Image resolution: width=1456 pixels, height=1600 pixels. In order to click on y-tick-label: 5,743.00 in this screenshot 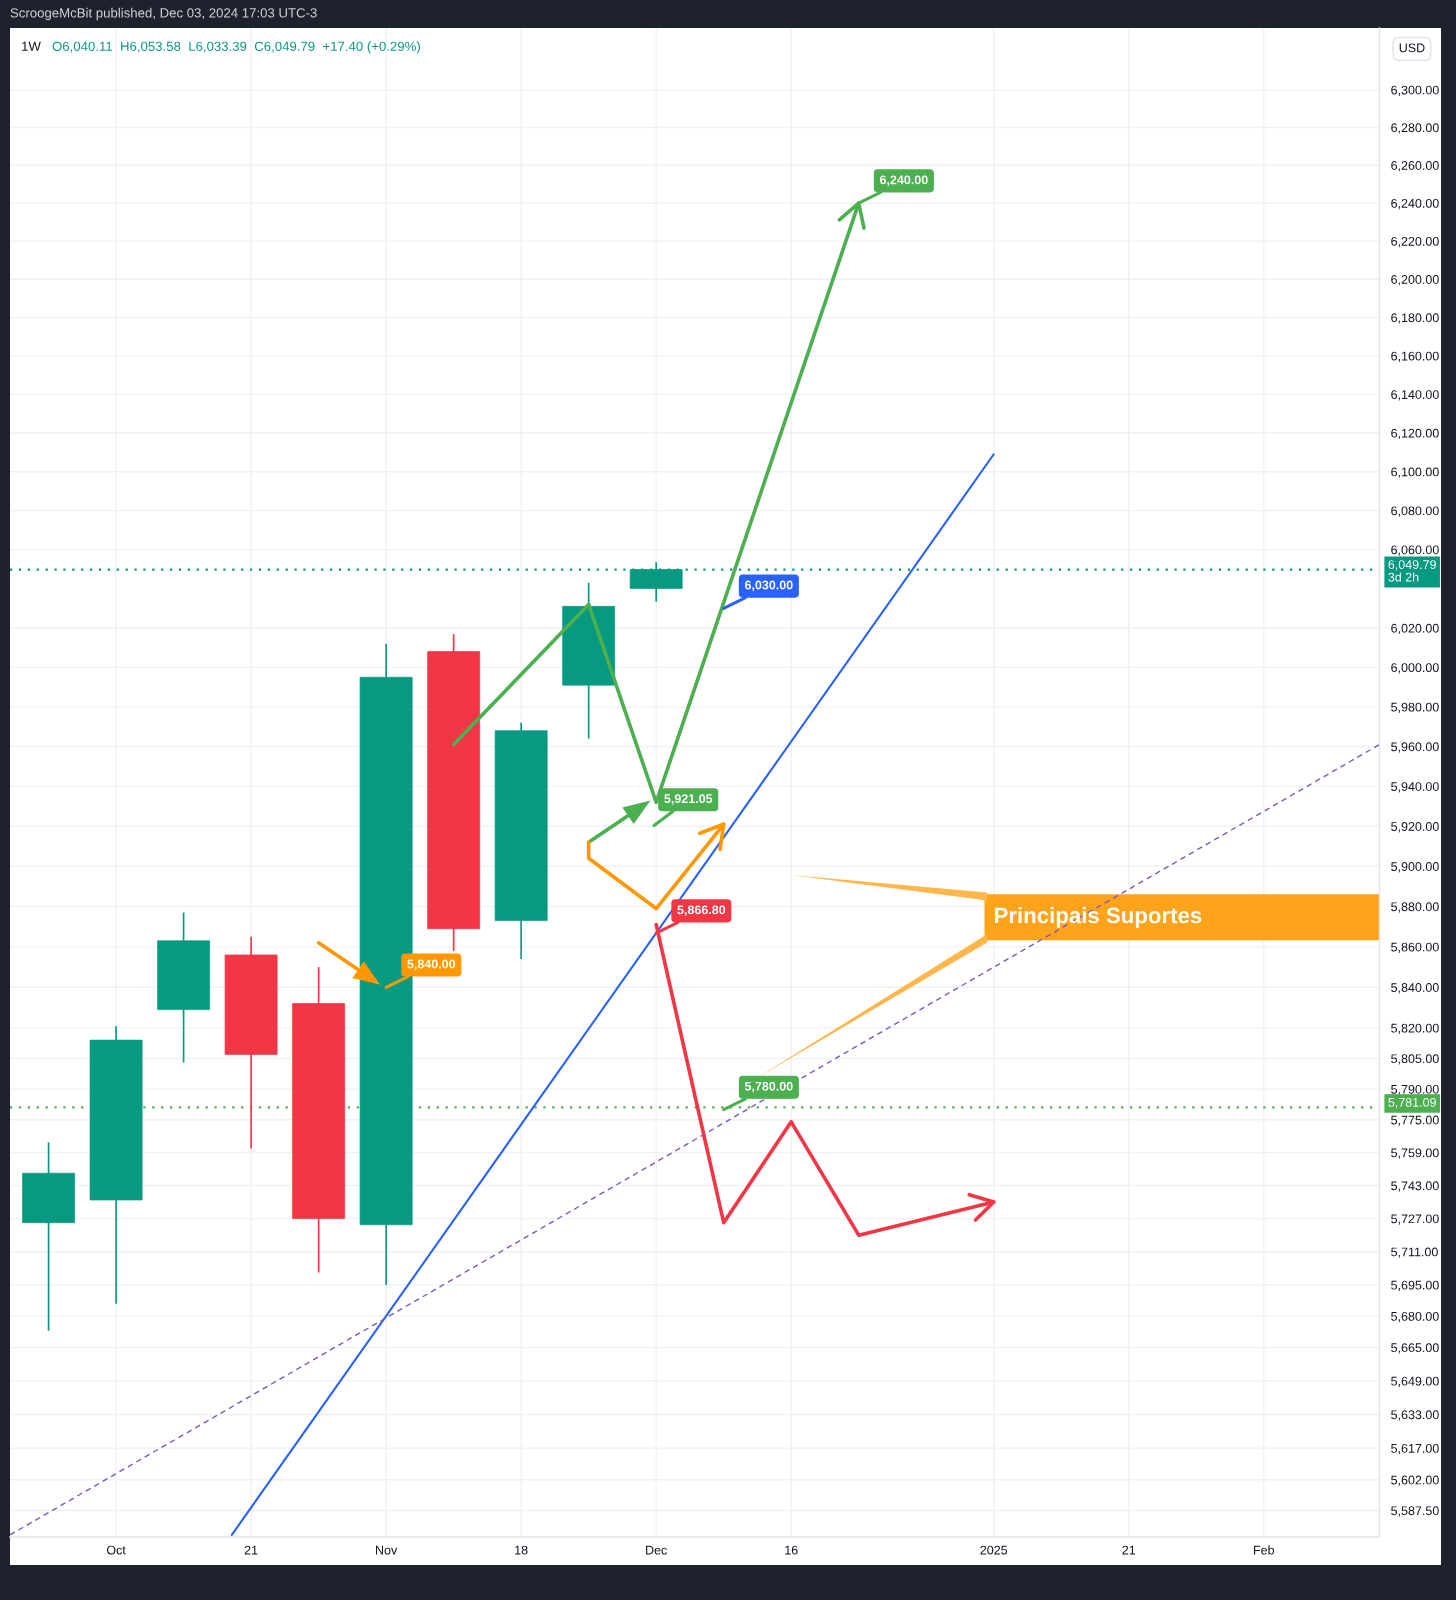, I will do `click(1415, 1186)`.